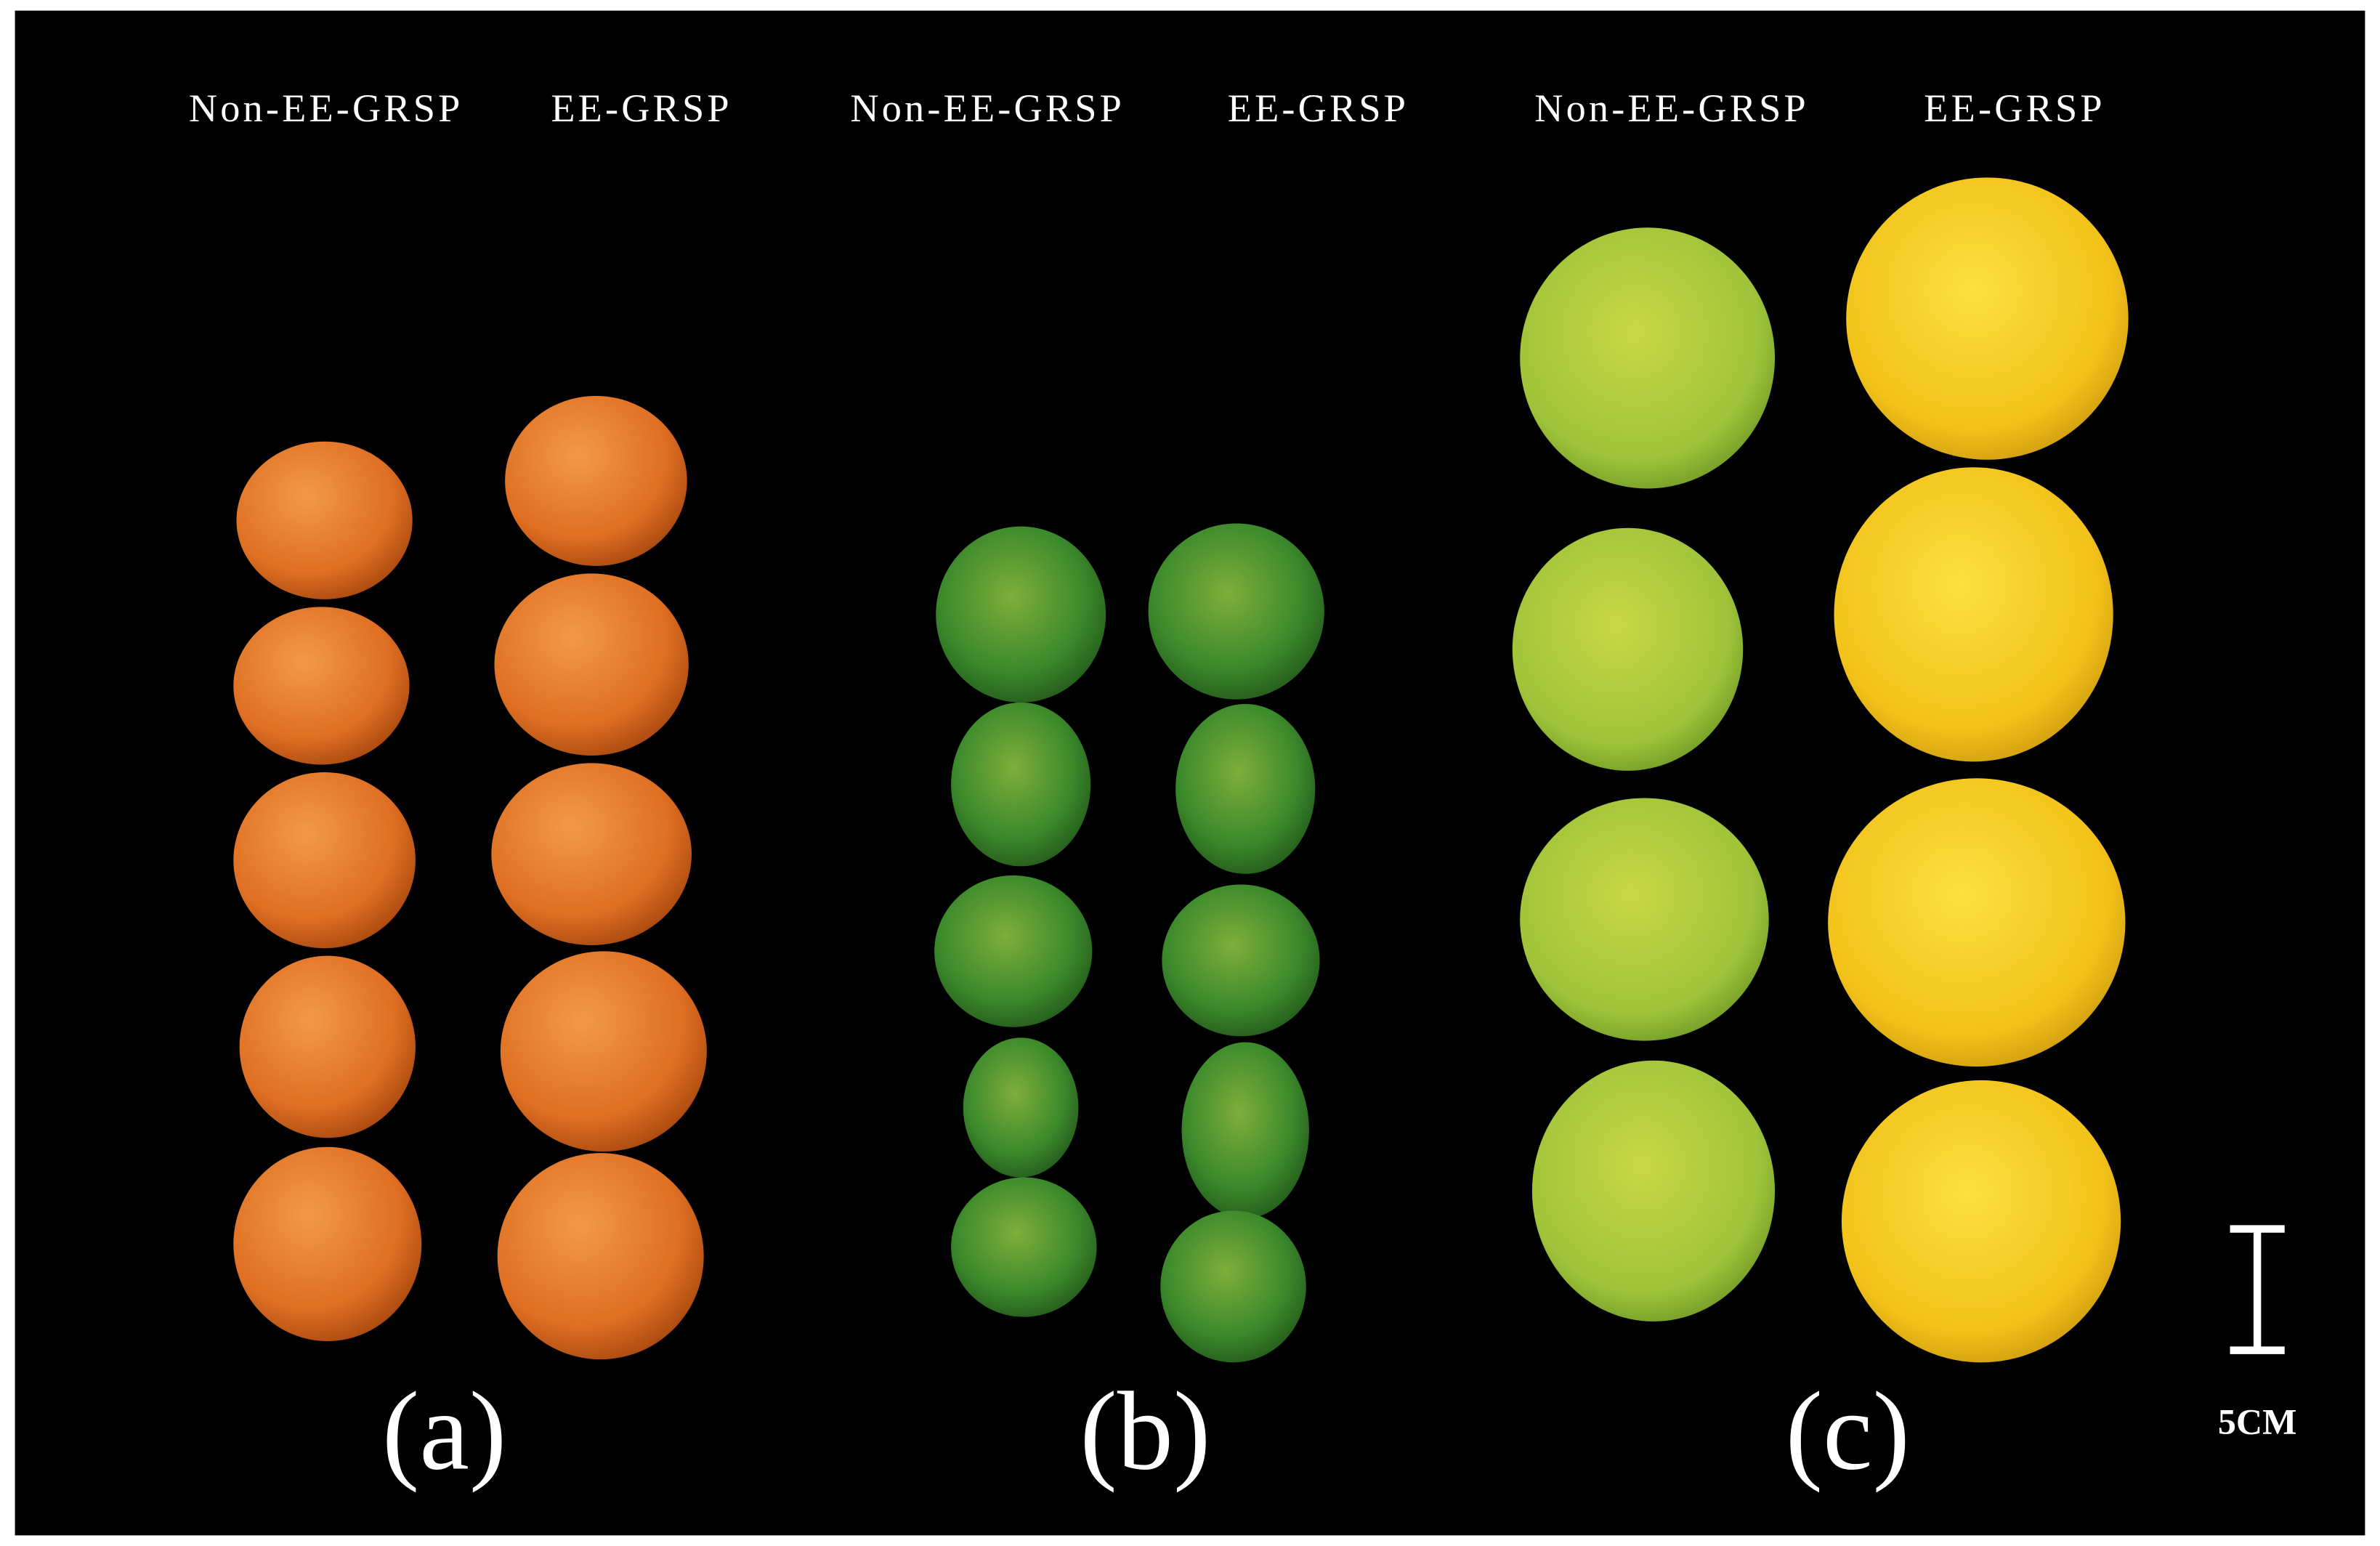 The width and height of the screenshot is (2380, 1546). What do you see at coordinates (2257, 1289) in the screenshot?
I see `scale-bar` at bounding box center [2257, 1289].